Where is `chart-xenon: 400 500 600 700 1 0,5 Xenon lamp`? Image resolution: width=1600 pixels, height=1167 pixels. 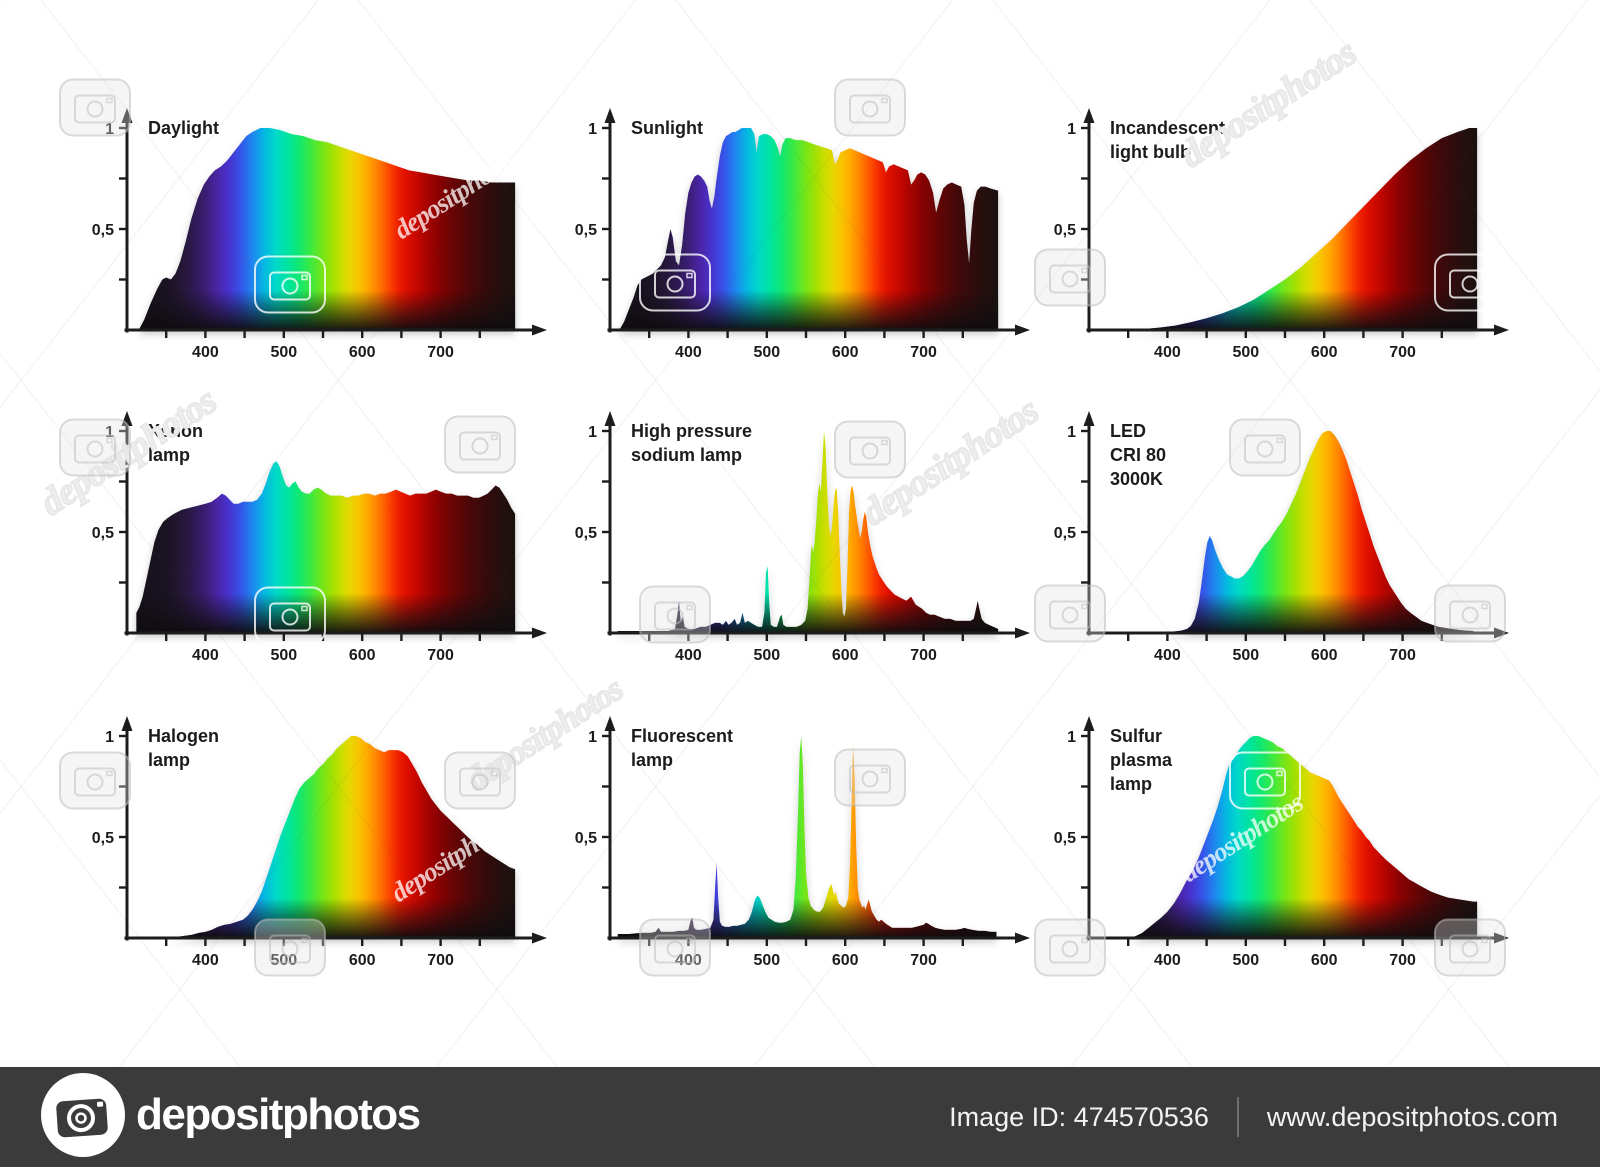 chart-xenon: 400 500 600 700 1 0,5 Xenon lamp is located at coordinates (317, 543).